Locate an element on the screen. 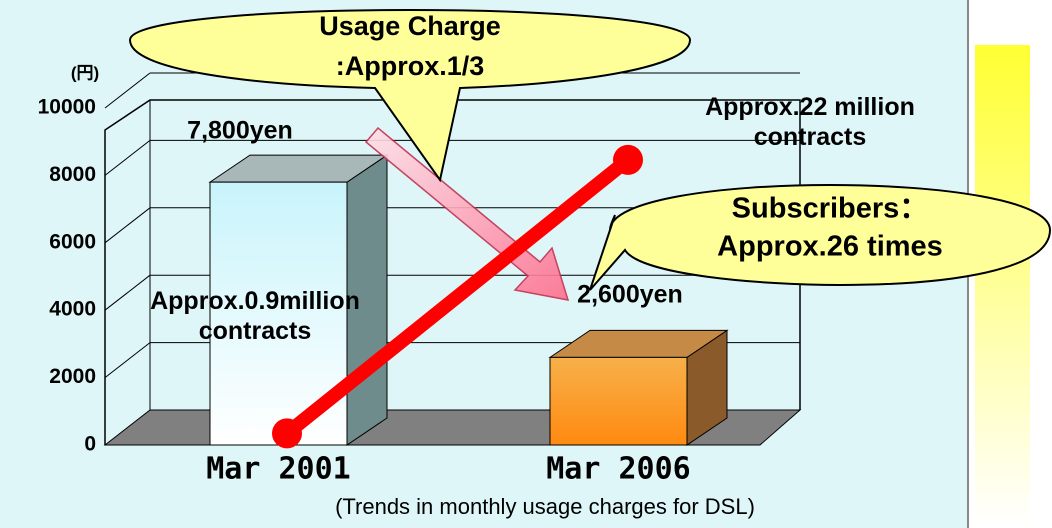  line-label: Approx.0.9million contracts is located at coordinates (255, 316).